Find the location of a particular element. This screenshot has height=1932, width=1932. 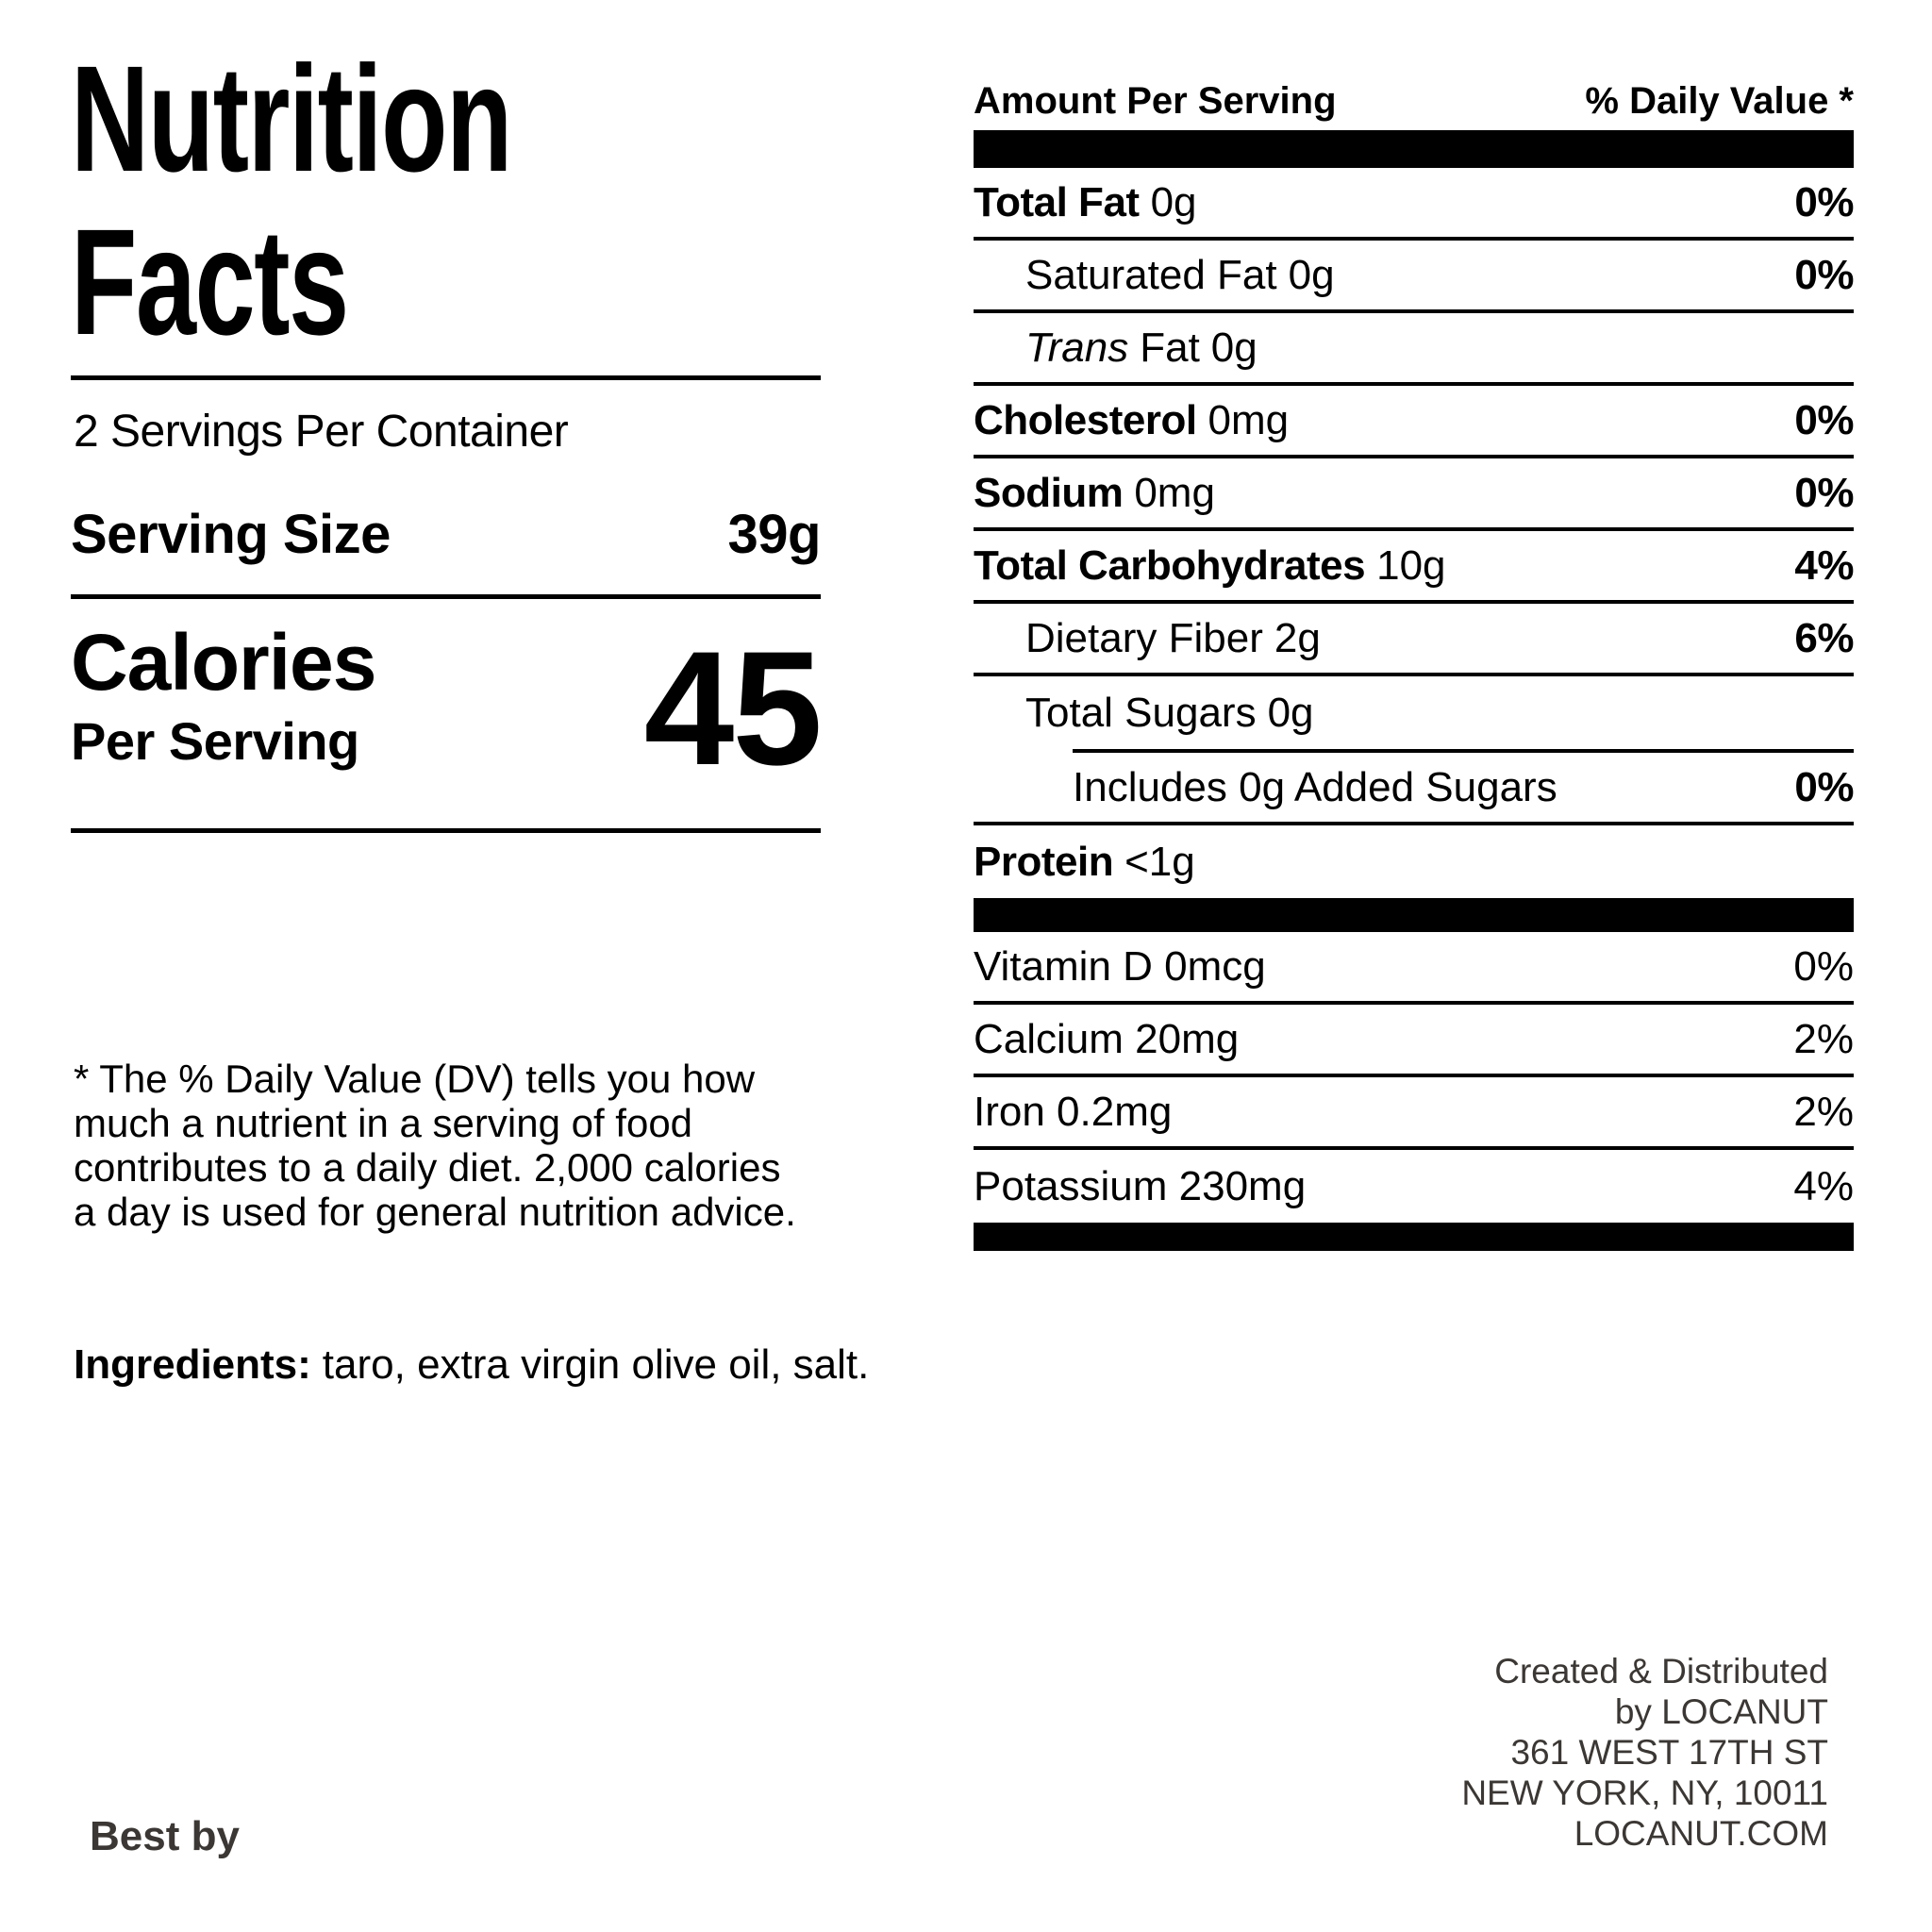

address-line: by LOCANUT is located at coordinates (1721, 1711).